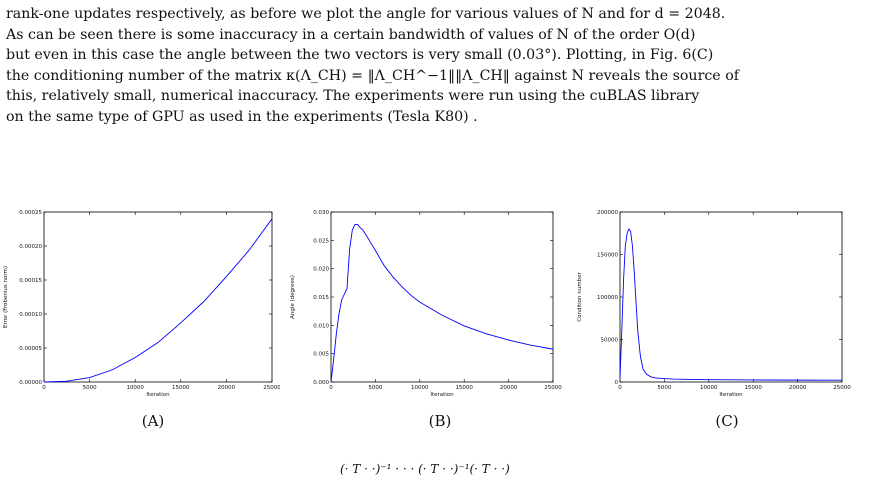 Image resolution: width=870 pixels, height=480 pixels. What do you see at coordinates (321, 383) in the screenshot?
I see `y-tick-label: 0.000` at bounding box center [321, 383].